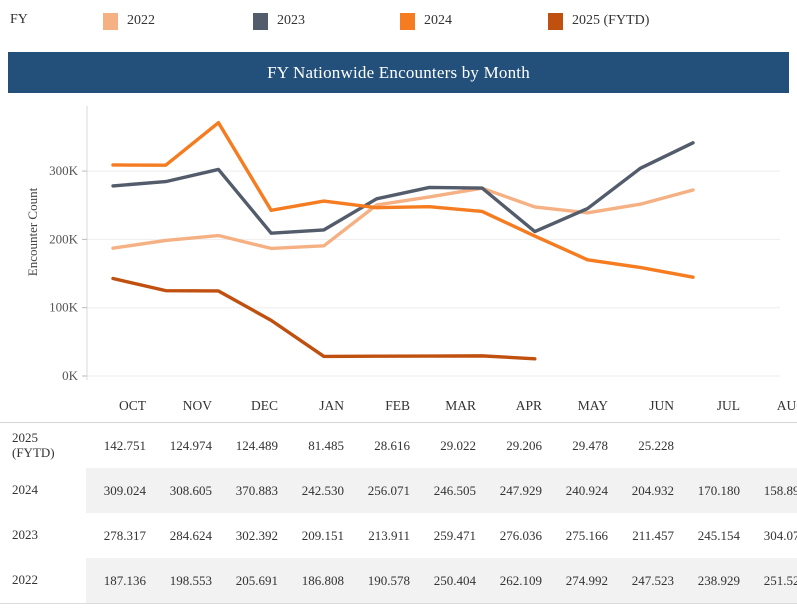  What do you see at coordinates (141, 20) in the screenshot?
I see `legend-label-2022: 2022` at bounding box center [141, 20].